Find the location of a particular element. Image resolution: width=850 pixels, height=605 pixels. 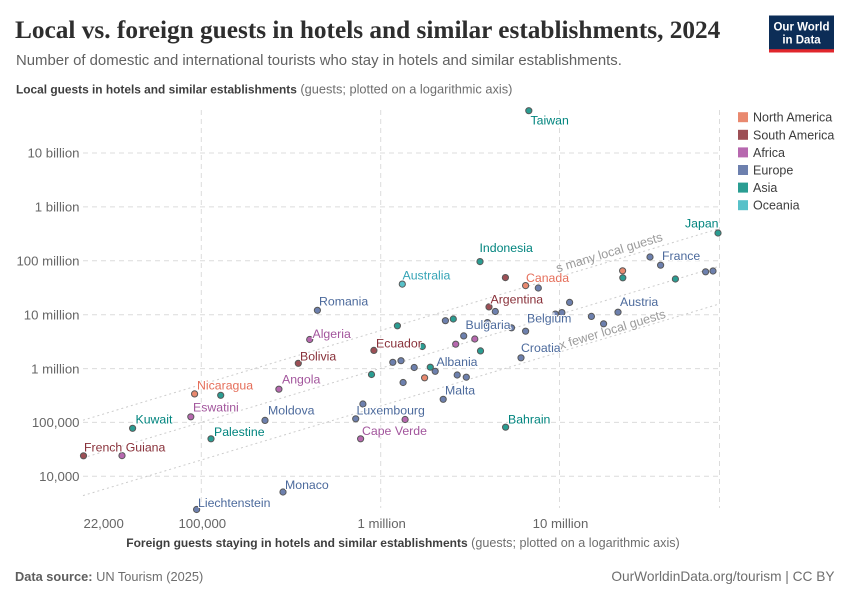

svg-text: Bolivia is located at coordinates (318, 357).